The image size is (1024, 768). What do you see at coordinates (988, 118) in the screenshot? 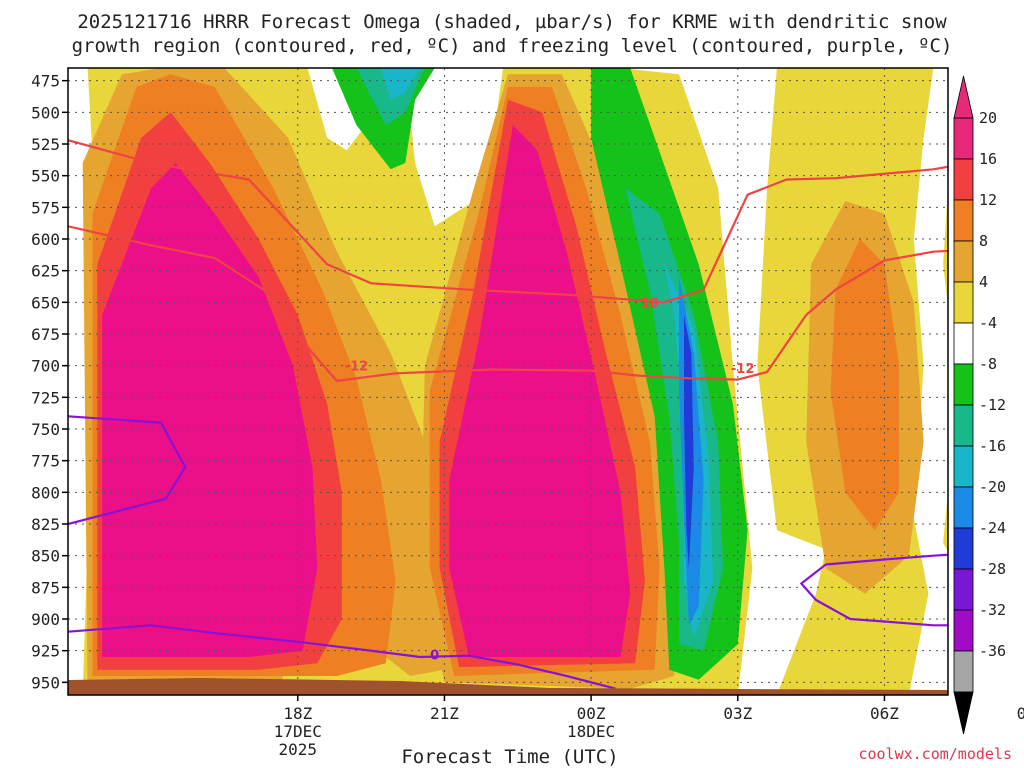
I see `colorbar-label-0: 20` at bounding box center [988, 118].